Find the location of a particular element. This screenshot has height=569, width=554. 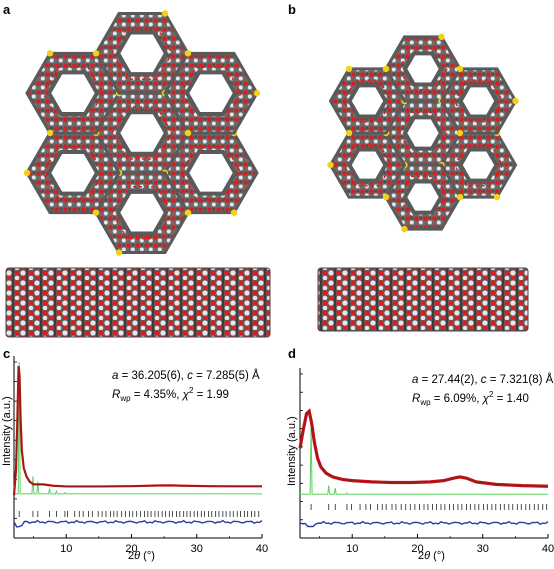

panel-label-a: a is located at coordinates (7, 9).